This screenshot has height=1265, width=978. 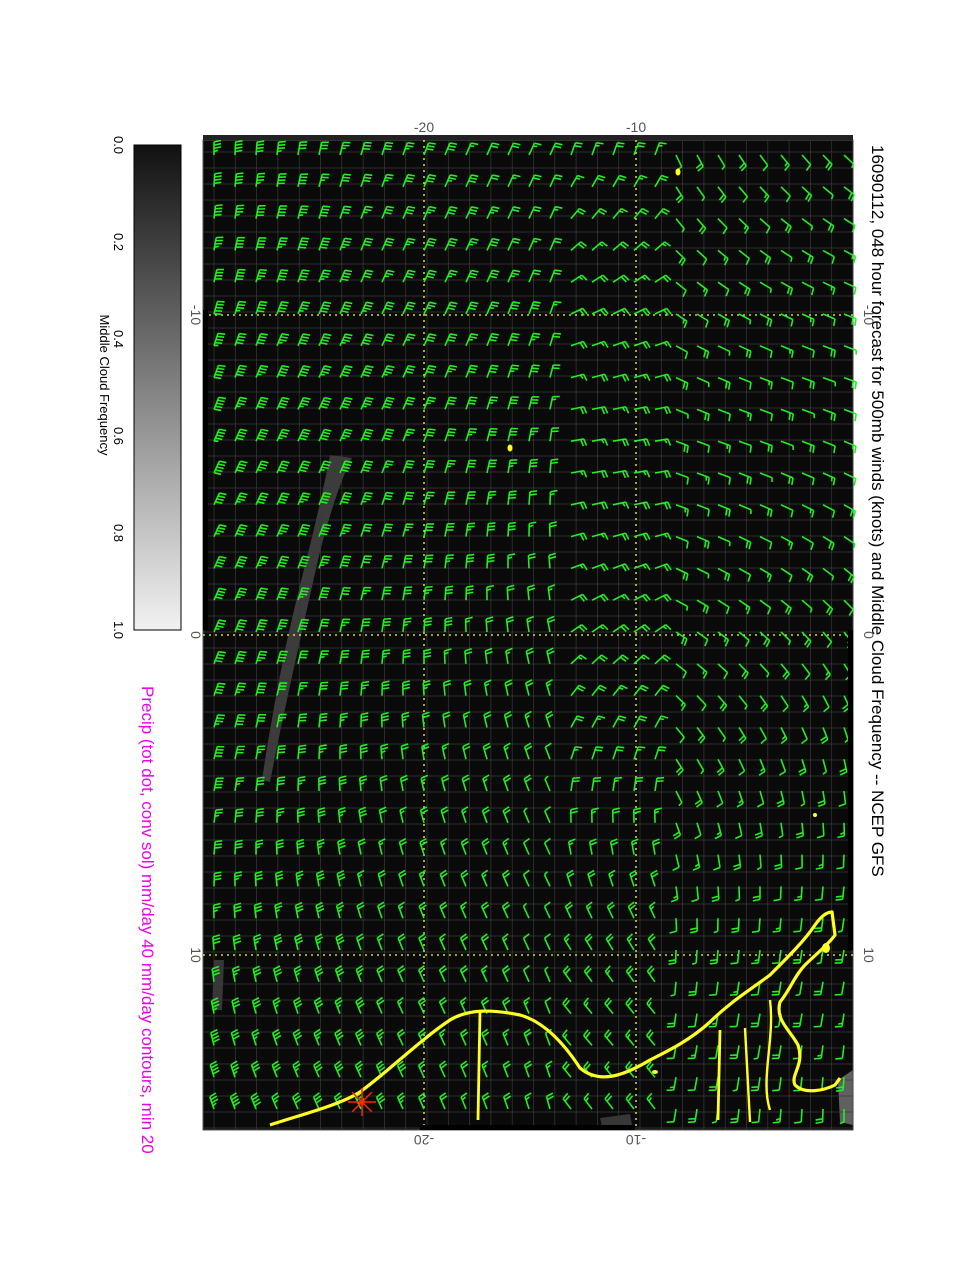 I want to click on right-axis-tick: 10, so click(x=869, y=955).